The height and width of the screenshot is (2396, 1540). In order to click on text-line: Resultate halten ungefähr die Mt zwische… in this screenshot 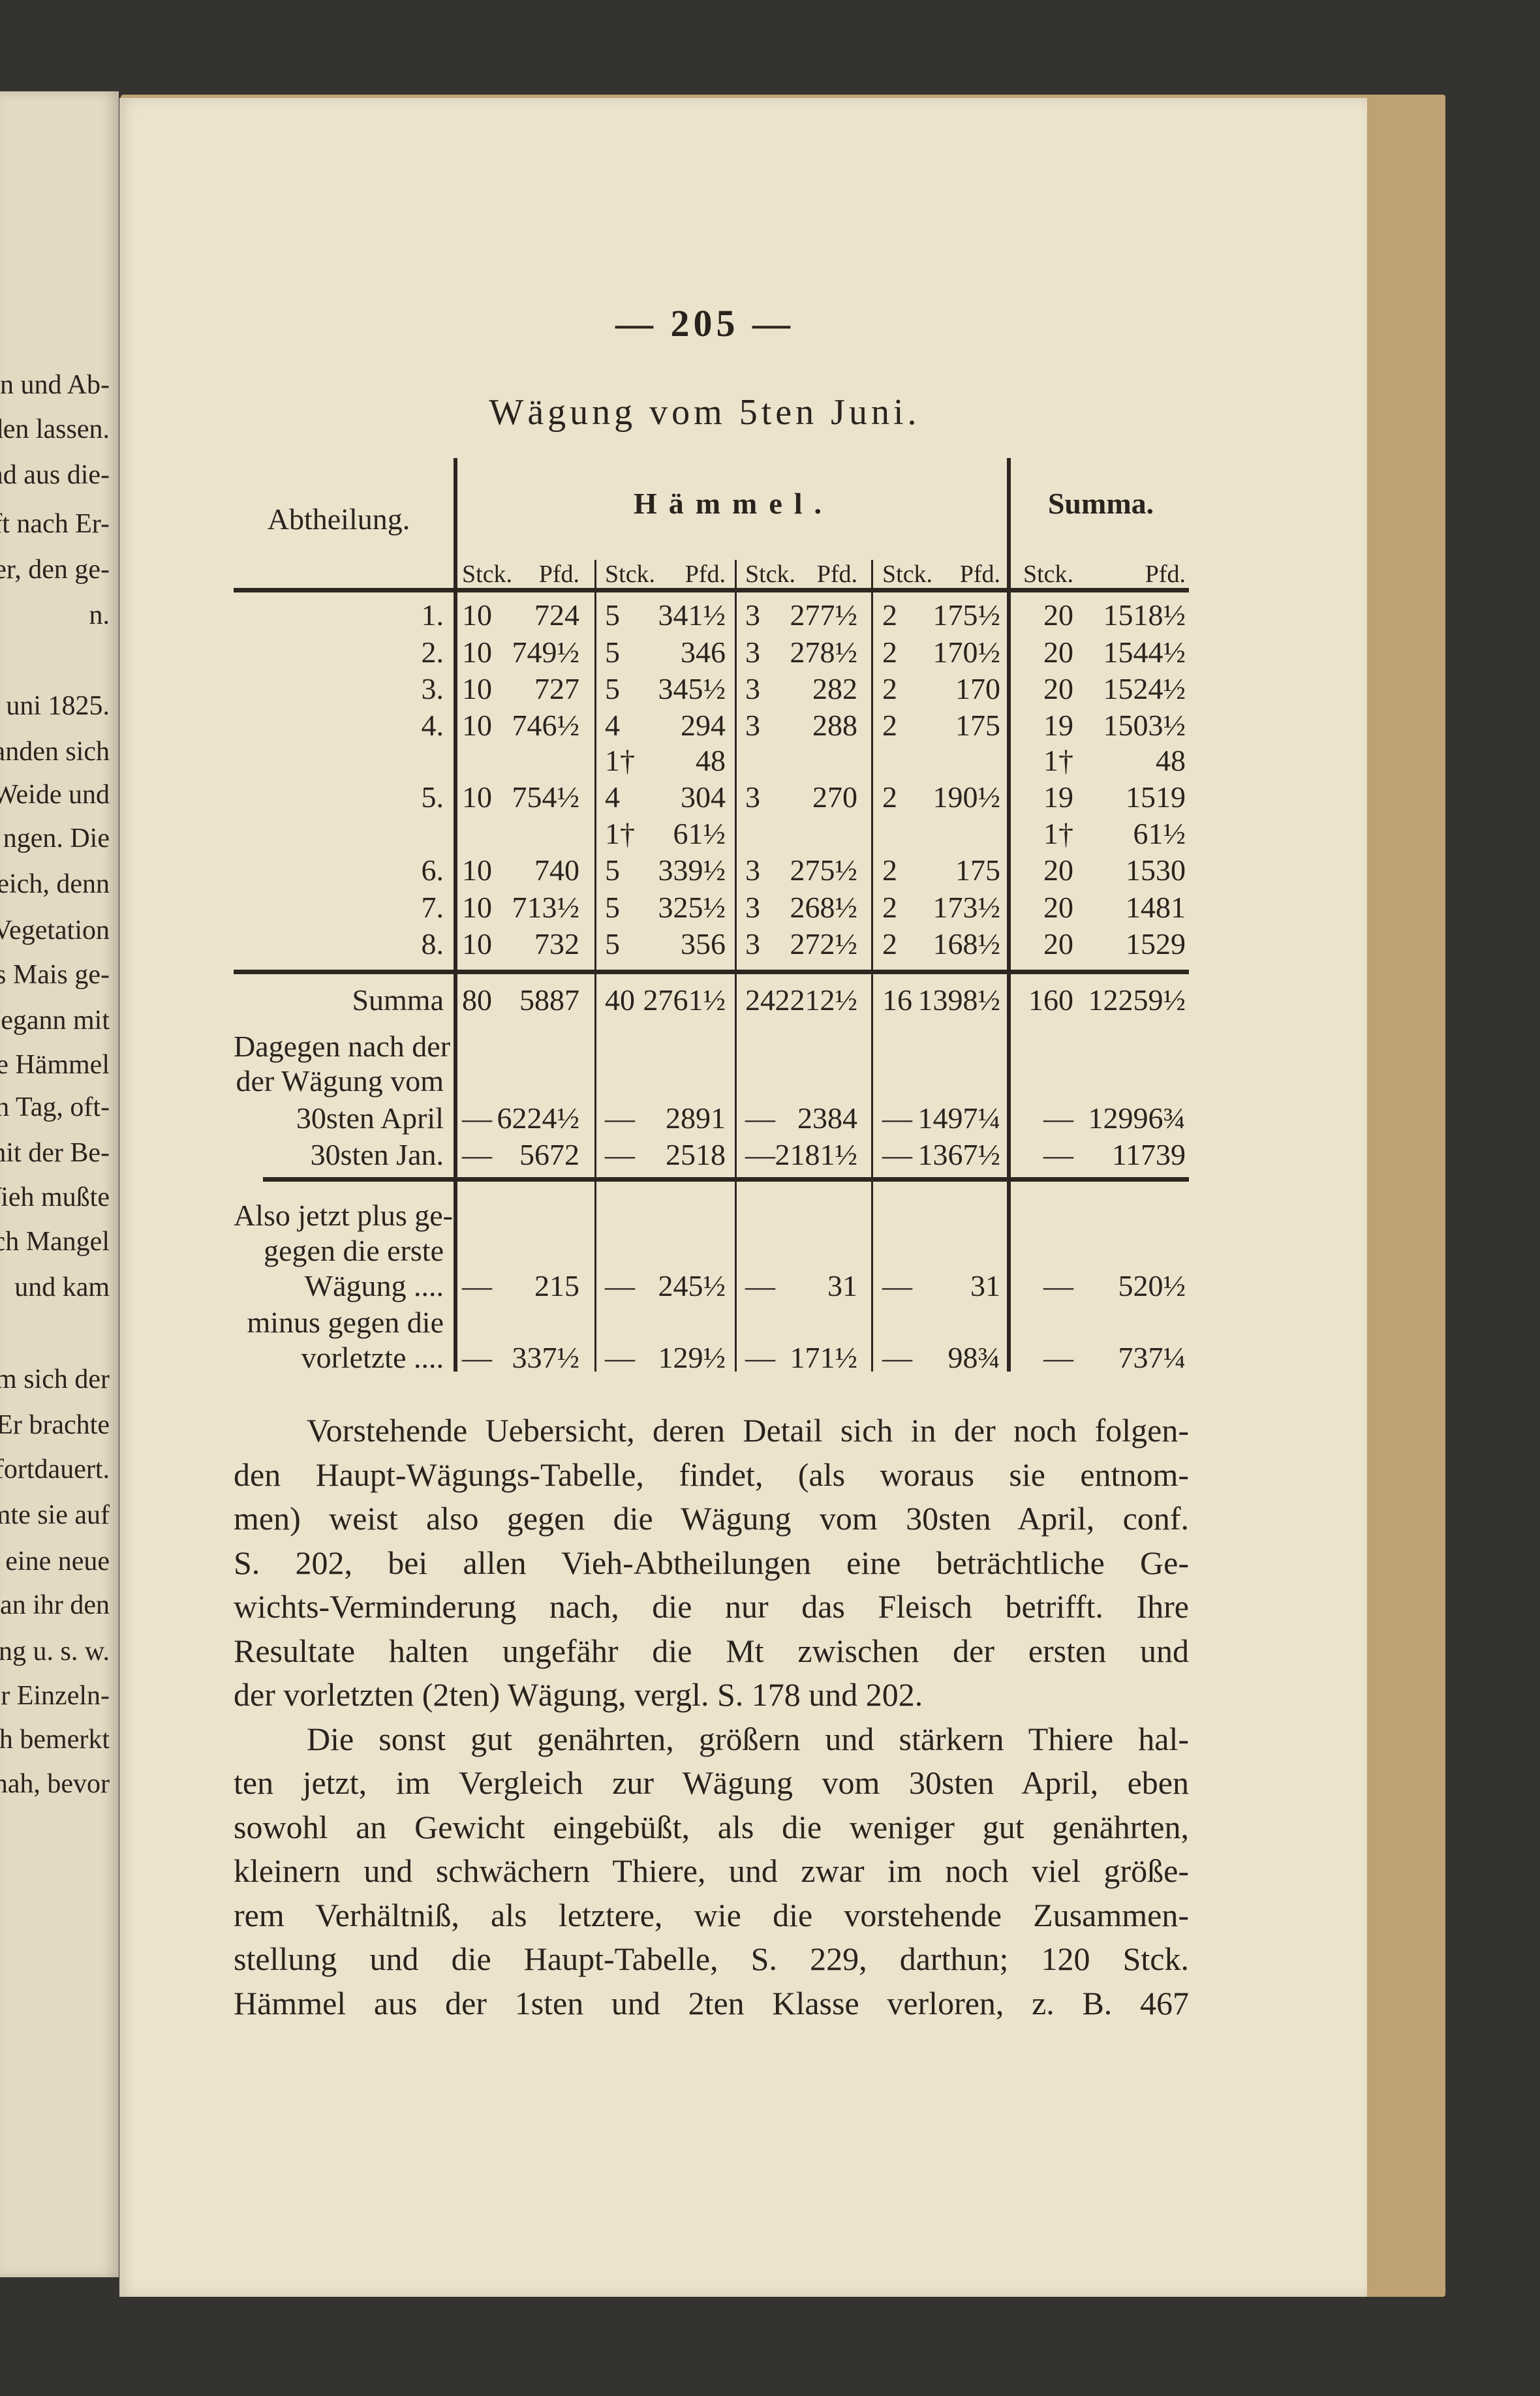, I will do `click(711, 1651)`.